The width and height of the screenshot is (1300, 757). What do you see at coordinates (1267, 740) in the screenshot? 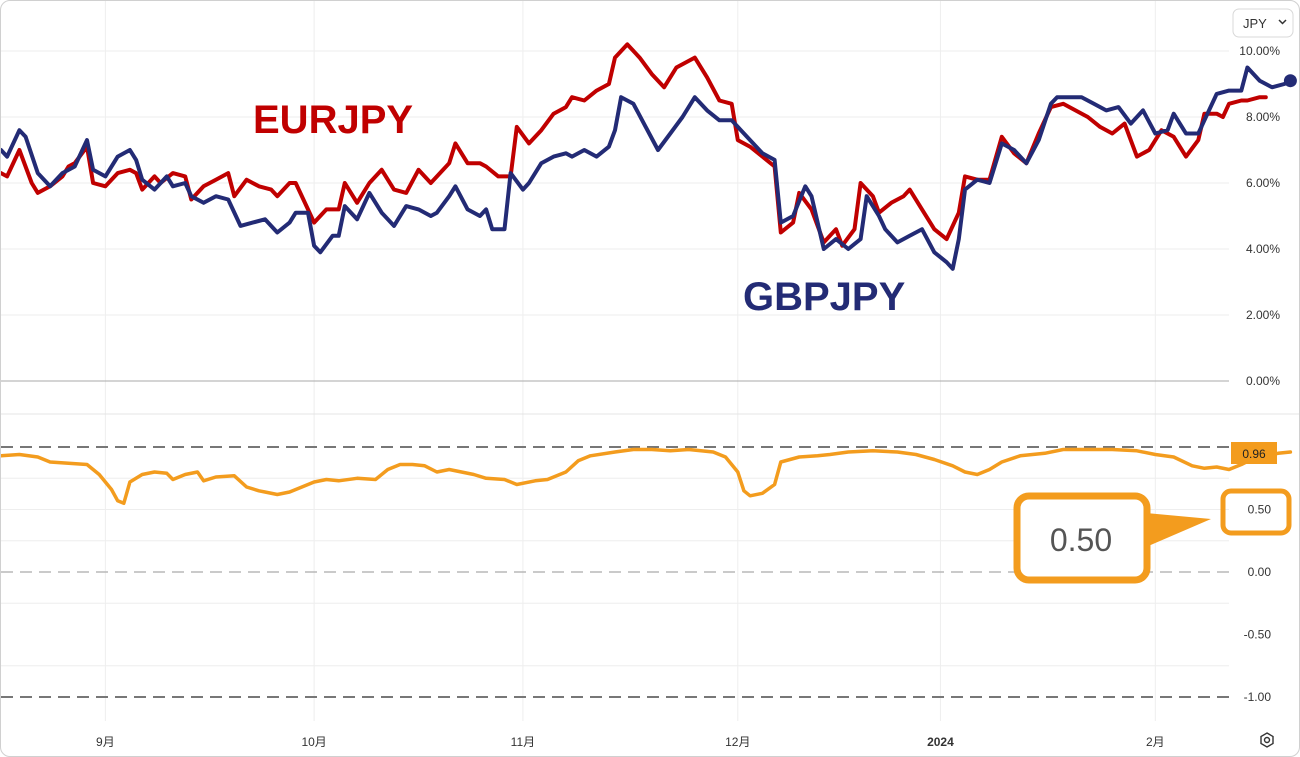
I see `gear-icon` at bounding box center [1267, 740].